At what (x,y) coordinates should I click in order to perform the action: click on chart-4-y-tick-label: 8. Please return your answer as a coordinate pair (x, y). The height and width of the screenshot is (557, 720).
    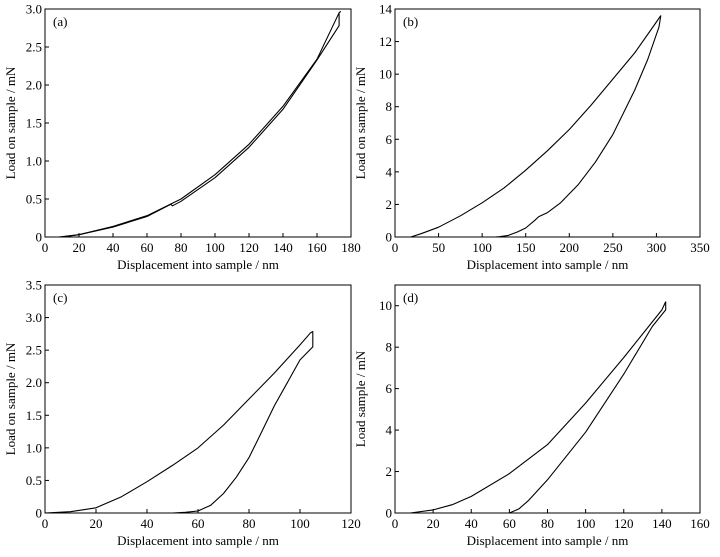
    Looking at the image, I should click on (389, 347).